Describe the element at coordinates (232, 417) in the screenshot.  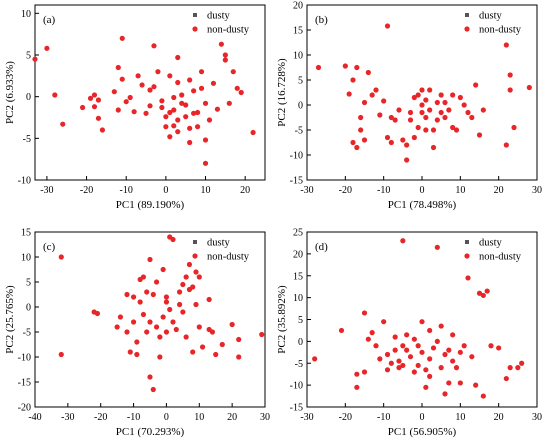
I see `x-tick-label: 20` at that location.